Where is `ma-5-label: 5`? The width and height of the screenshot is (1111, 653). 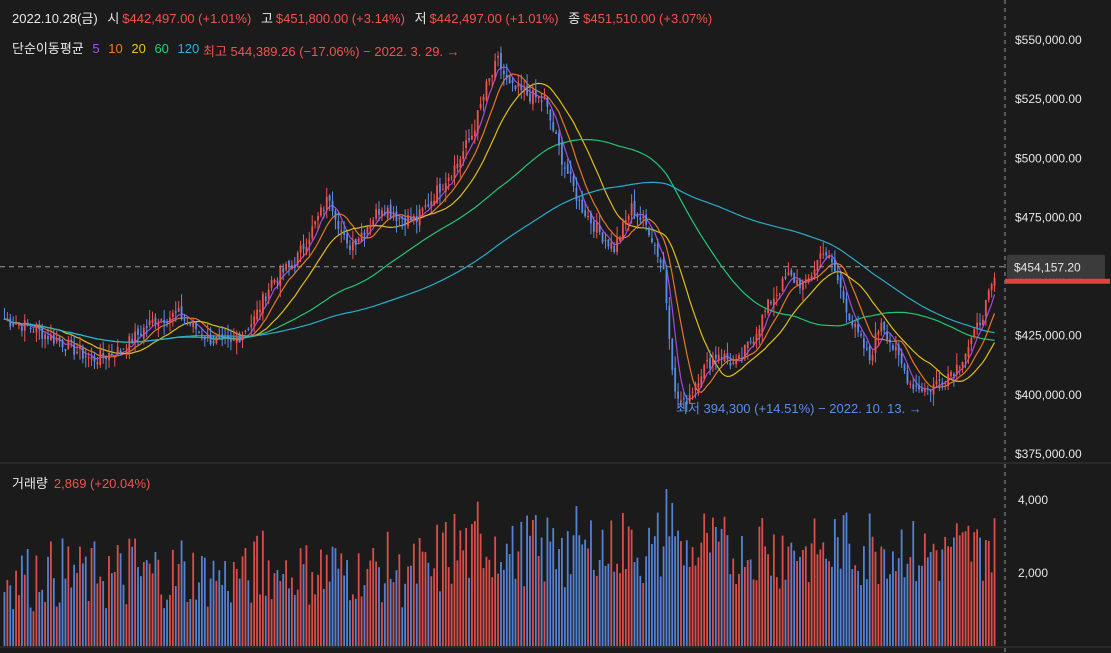
ma-5-label: 5 is located at coordinates (96, 48).